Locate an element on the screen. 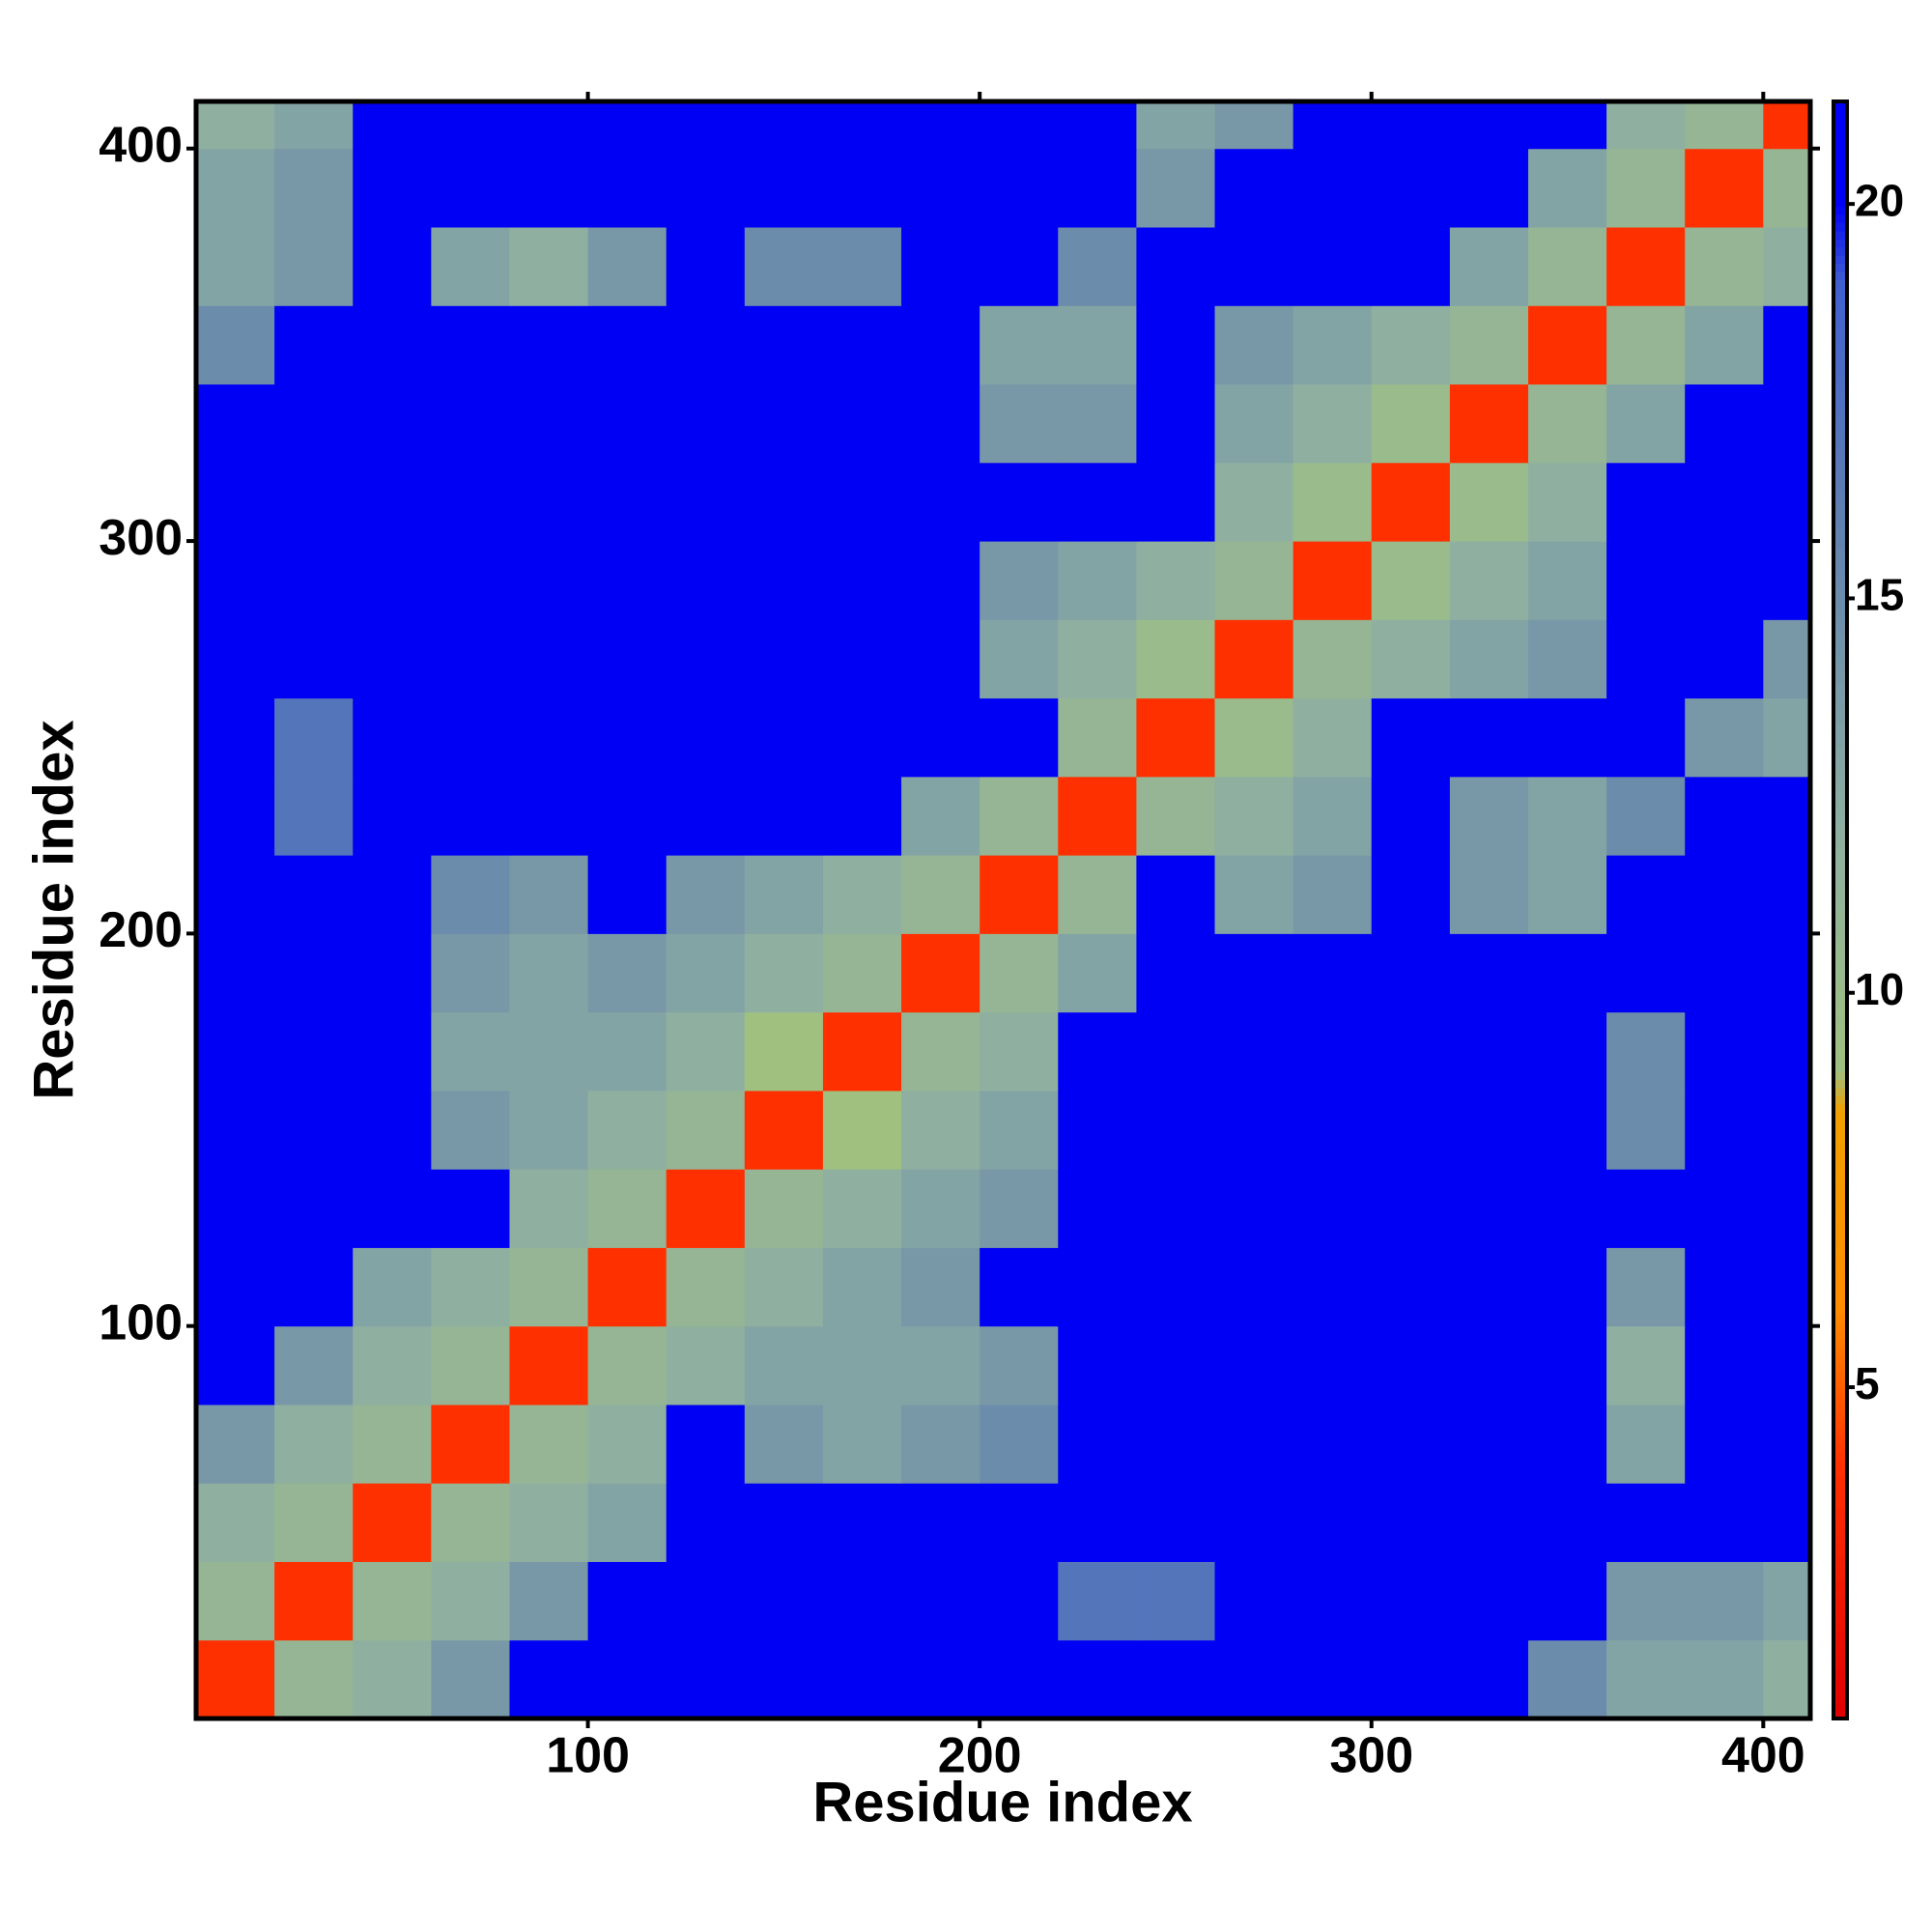 The height and width of the screenshot is (1932, 1932). x-tick-label: 400 is located at coordinates (1763, 1756).